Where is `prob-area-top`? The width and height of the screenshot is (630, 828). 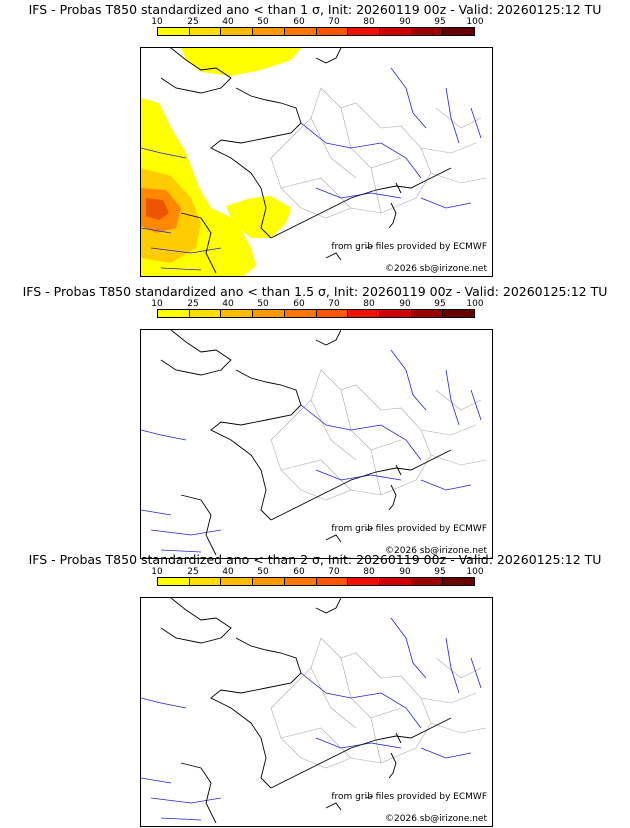
prob-area-top is located at coordinates (157, 209).